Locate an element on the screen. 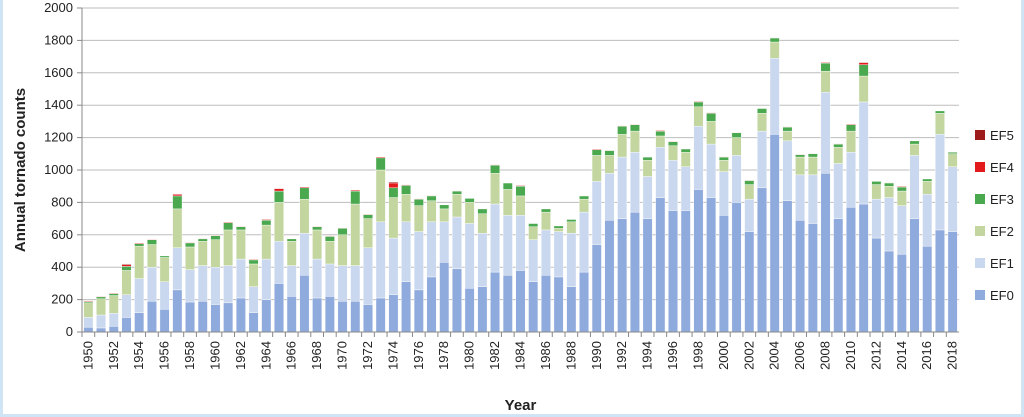  x-tick-label: 1988 is located at coordinates (570, 355).